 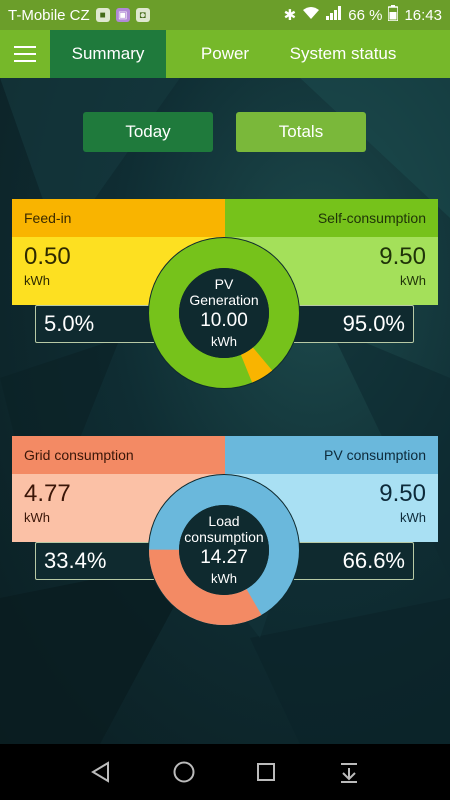 What do you see at coordinates (290, 15) in the screenshot?
I see `bluetooth-icon: ✱` at bounding box center [290, 15].